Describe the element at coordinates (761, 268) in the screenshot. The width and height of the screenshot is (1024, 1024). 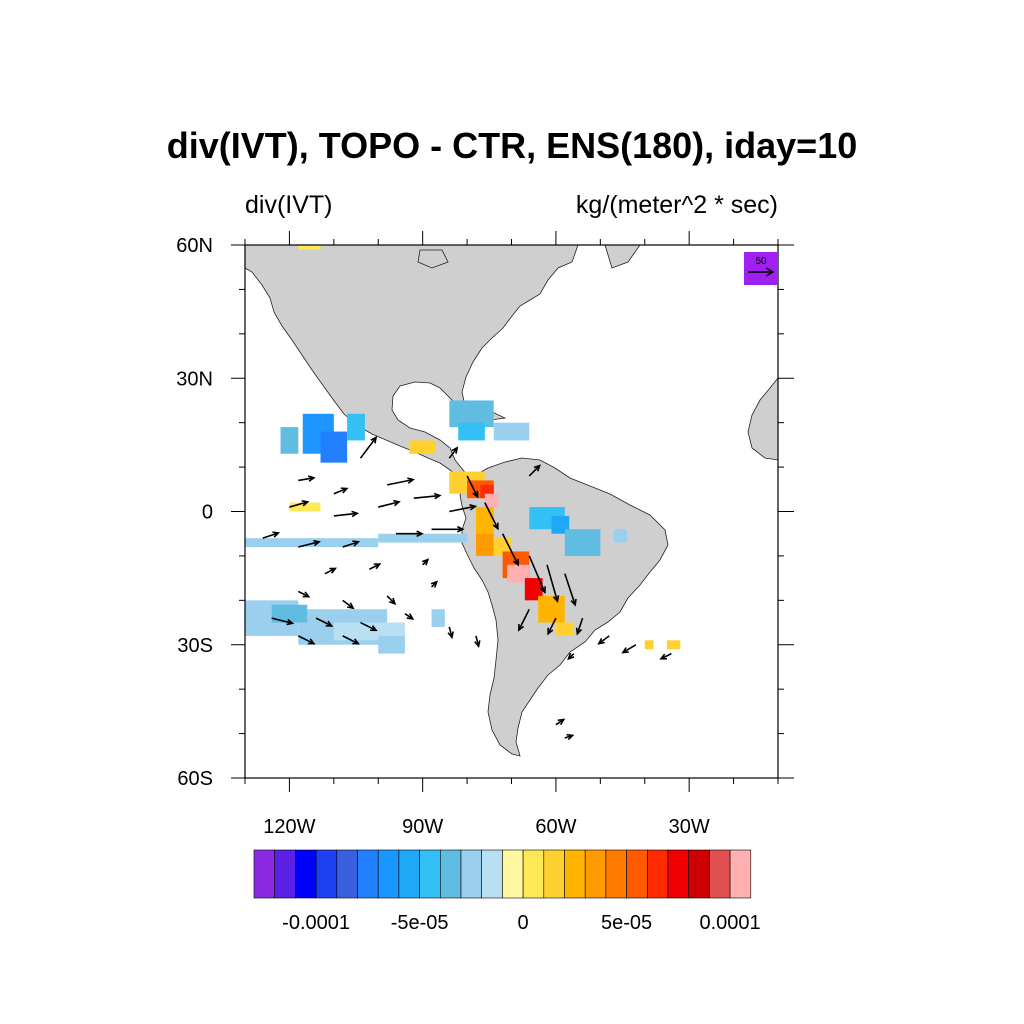
I see `reference-vector-box: 50` at that location.